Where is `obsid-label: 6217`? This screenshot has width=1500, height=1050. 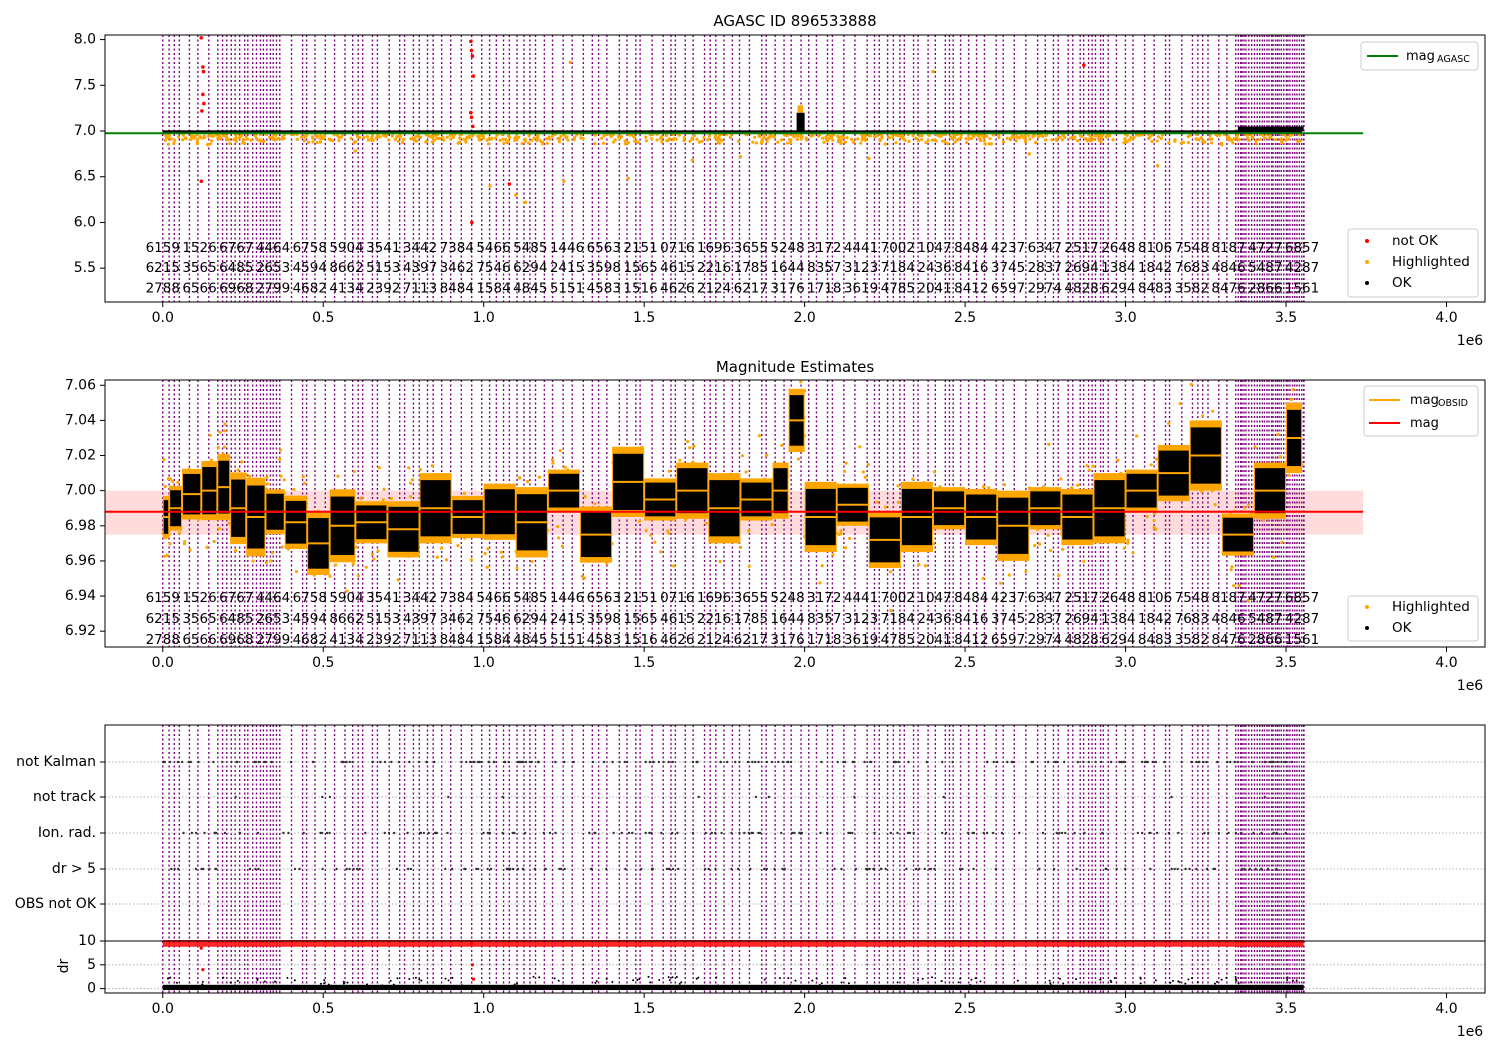 obsid-label: 6217 is located at coordinates (751, 288).